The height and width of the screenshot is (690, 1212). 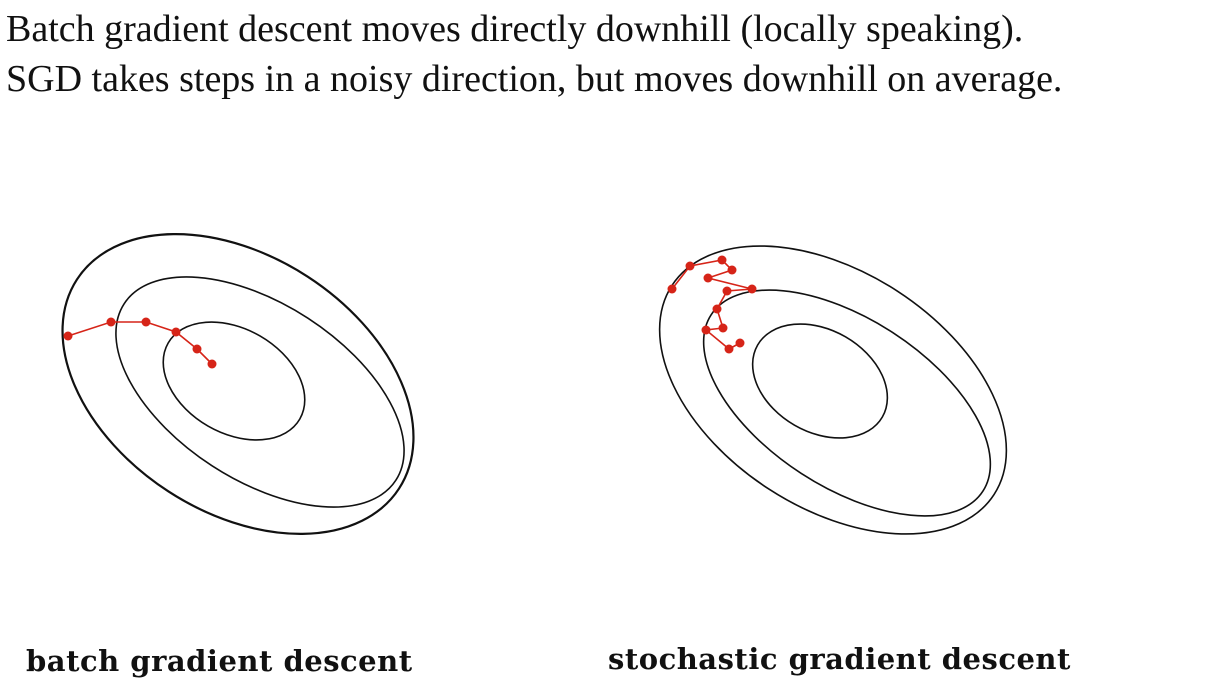 What do you see at coordinates (820, 381) in the screenshot?
I see `sgd-contour-inner` at bounding box center [820, 381].